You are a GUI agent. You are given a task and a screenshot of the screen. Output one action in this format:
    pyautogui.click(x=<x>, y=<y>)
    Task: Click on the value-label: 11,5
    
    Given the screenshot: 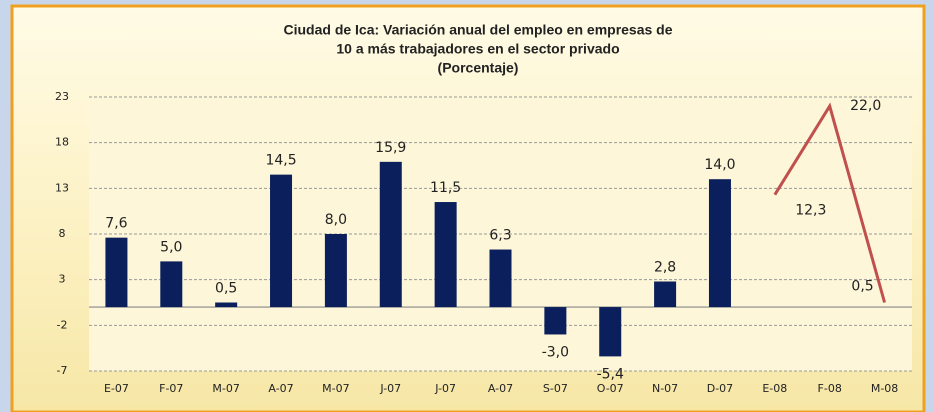 What is the action you would take?
    pyautogui.click(x=445, y=188)
    